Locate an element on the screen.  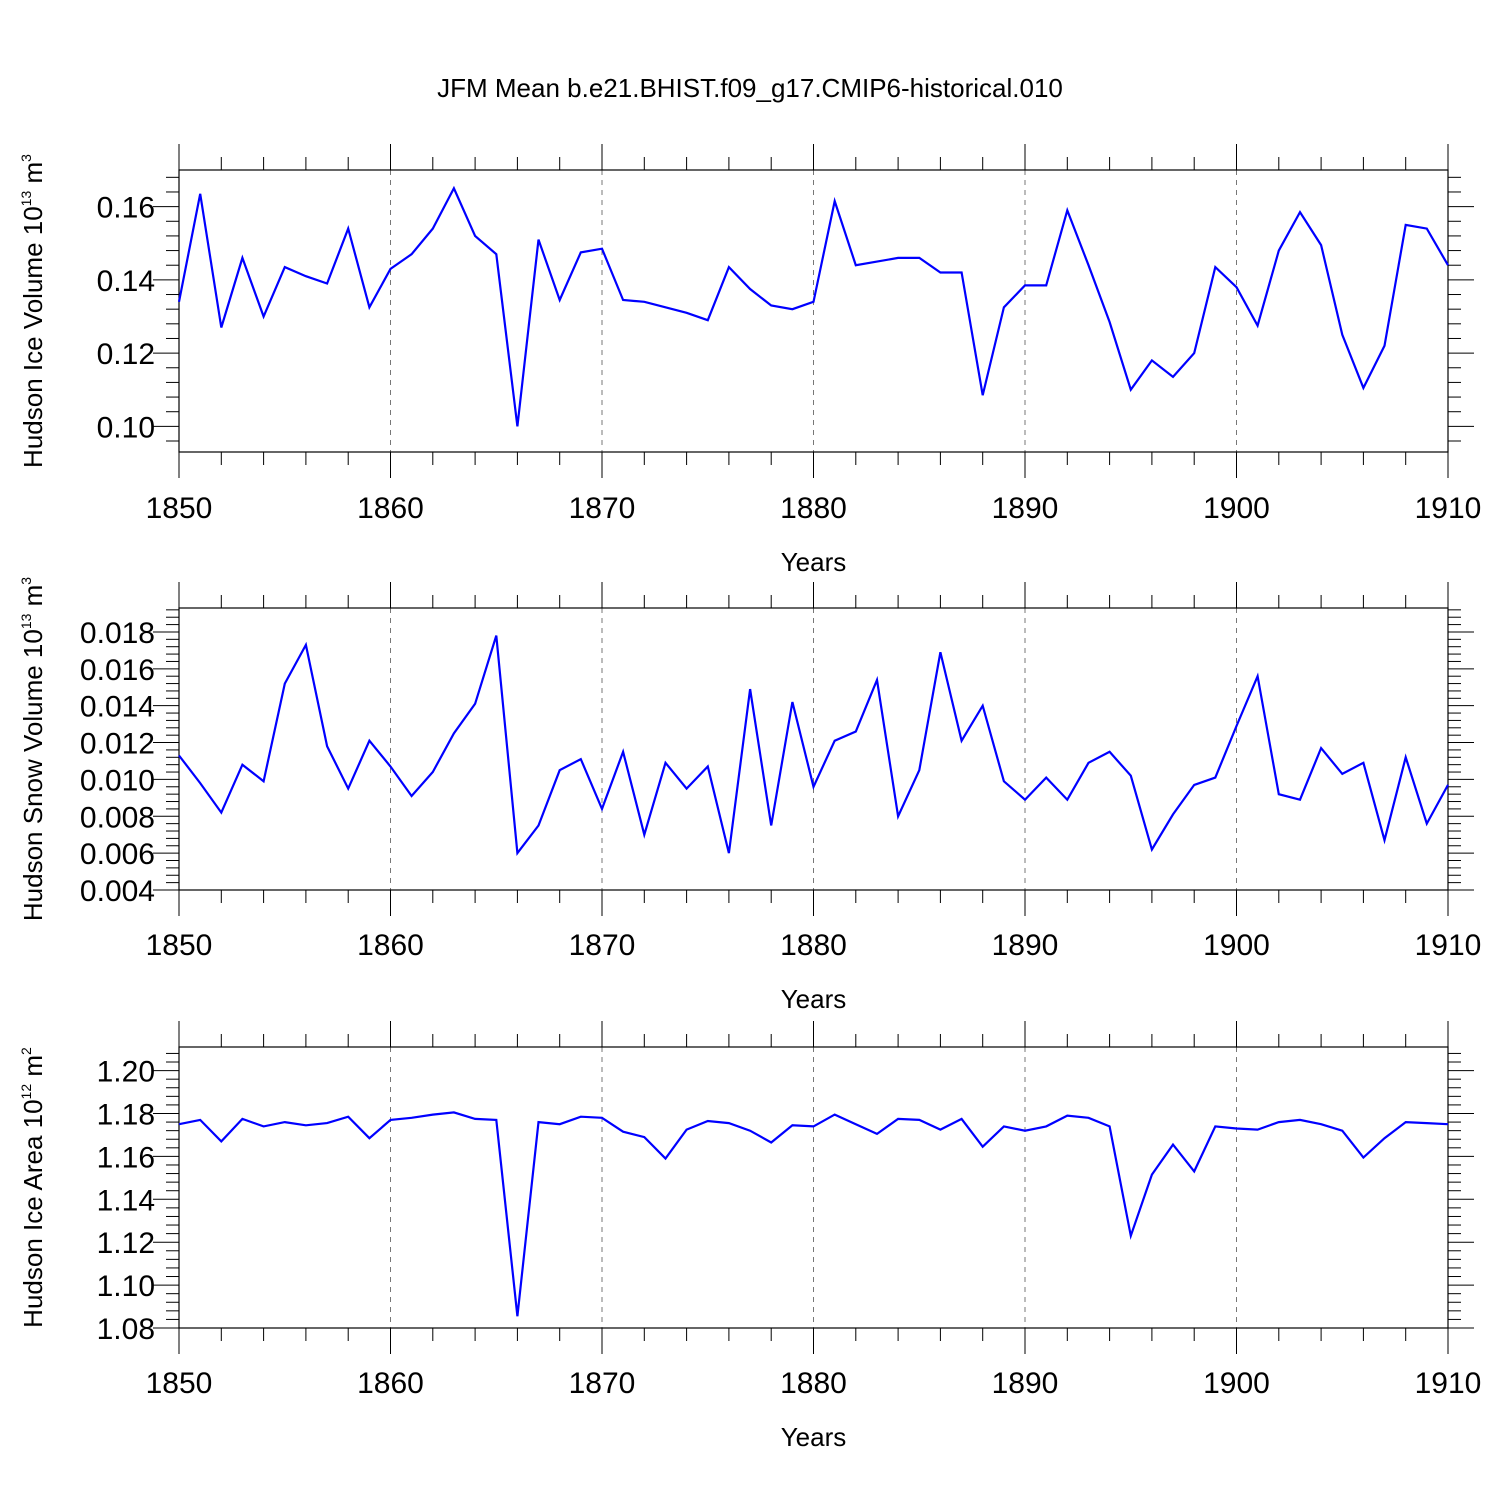
y-tick-label: 0.12 is located at coordinates (126, 354).